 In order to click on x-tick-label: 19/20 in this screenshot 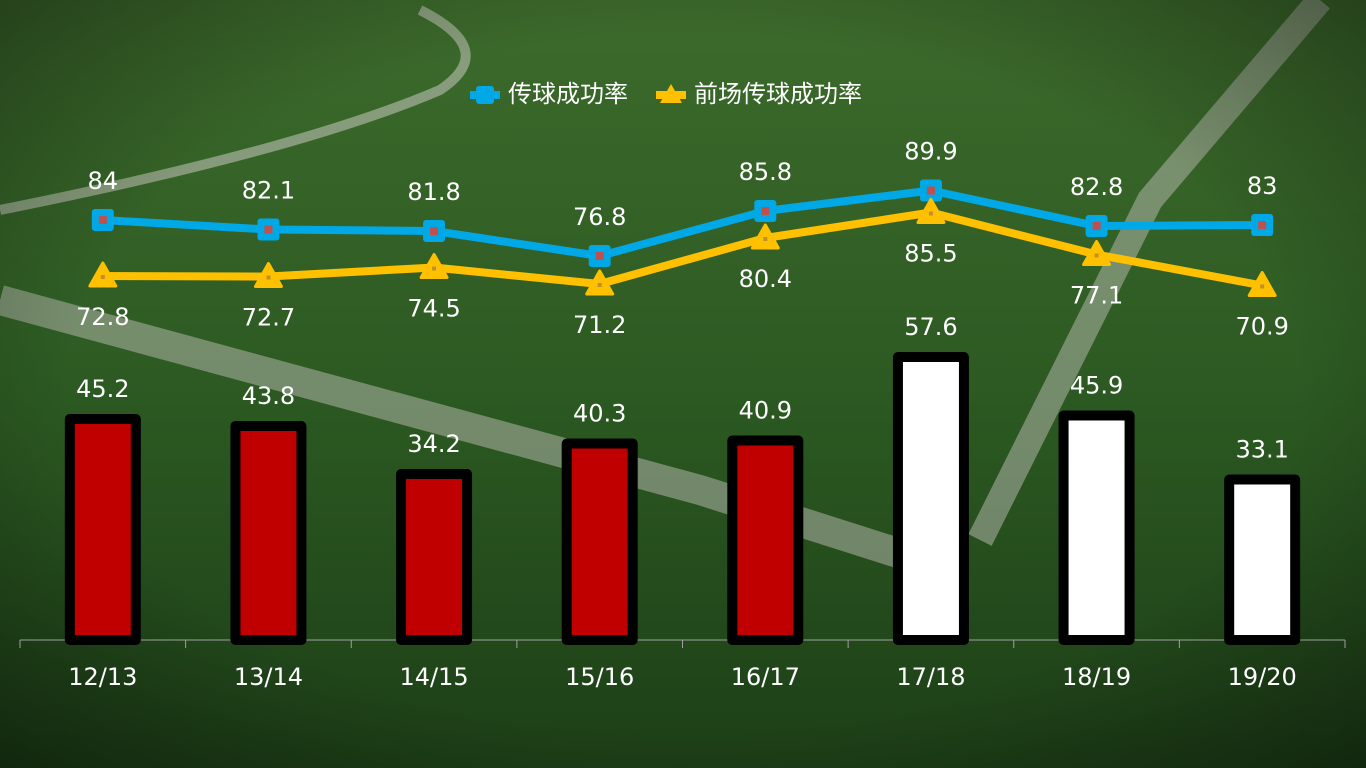, I will do `click(1262, 677)`.